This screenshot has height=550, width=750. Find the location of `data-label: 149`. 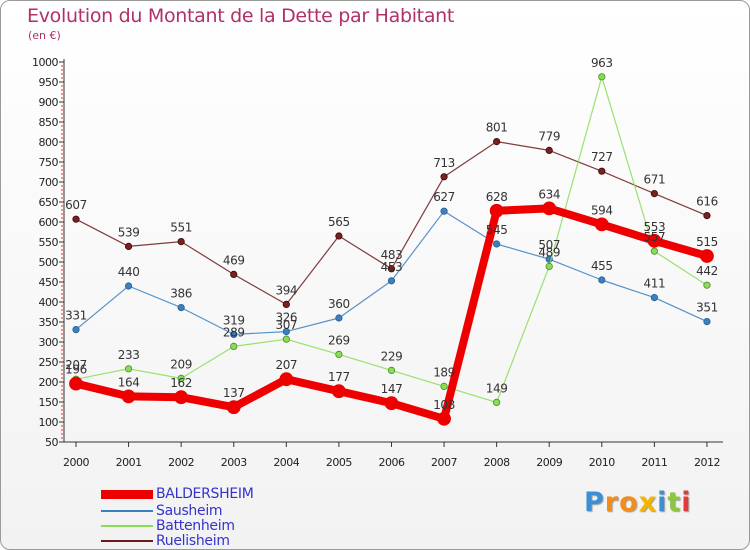

data-label: 149 is located at coordinates (497, 388).